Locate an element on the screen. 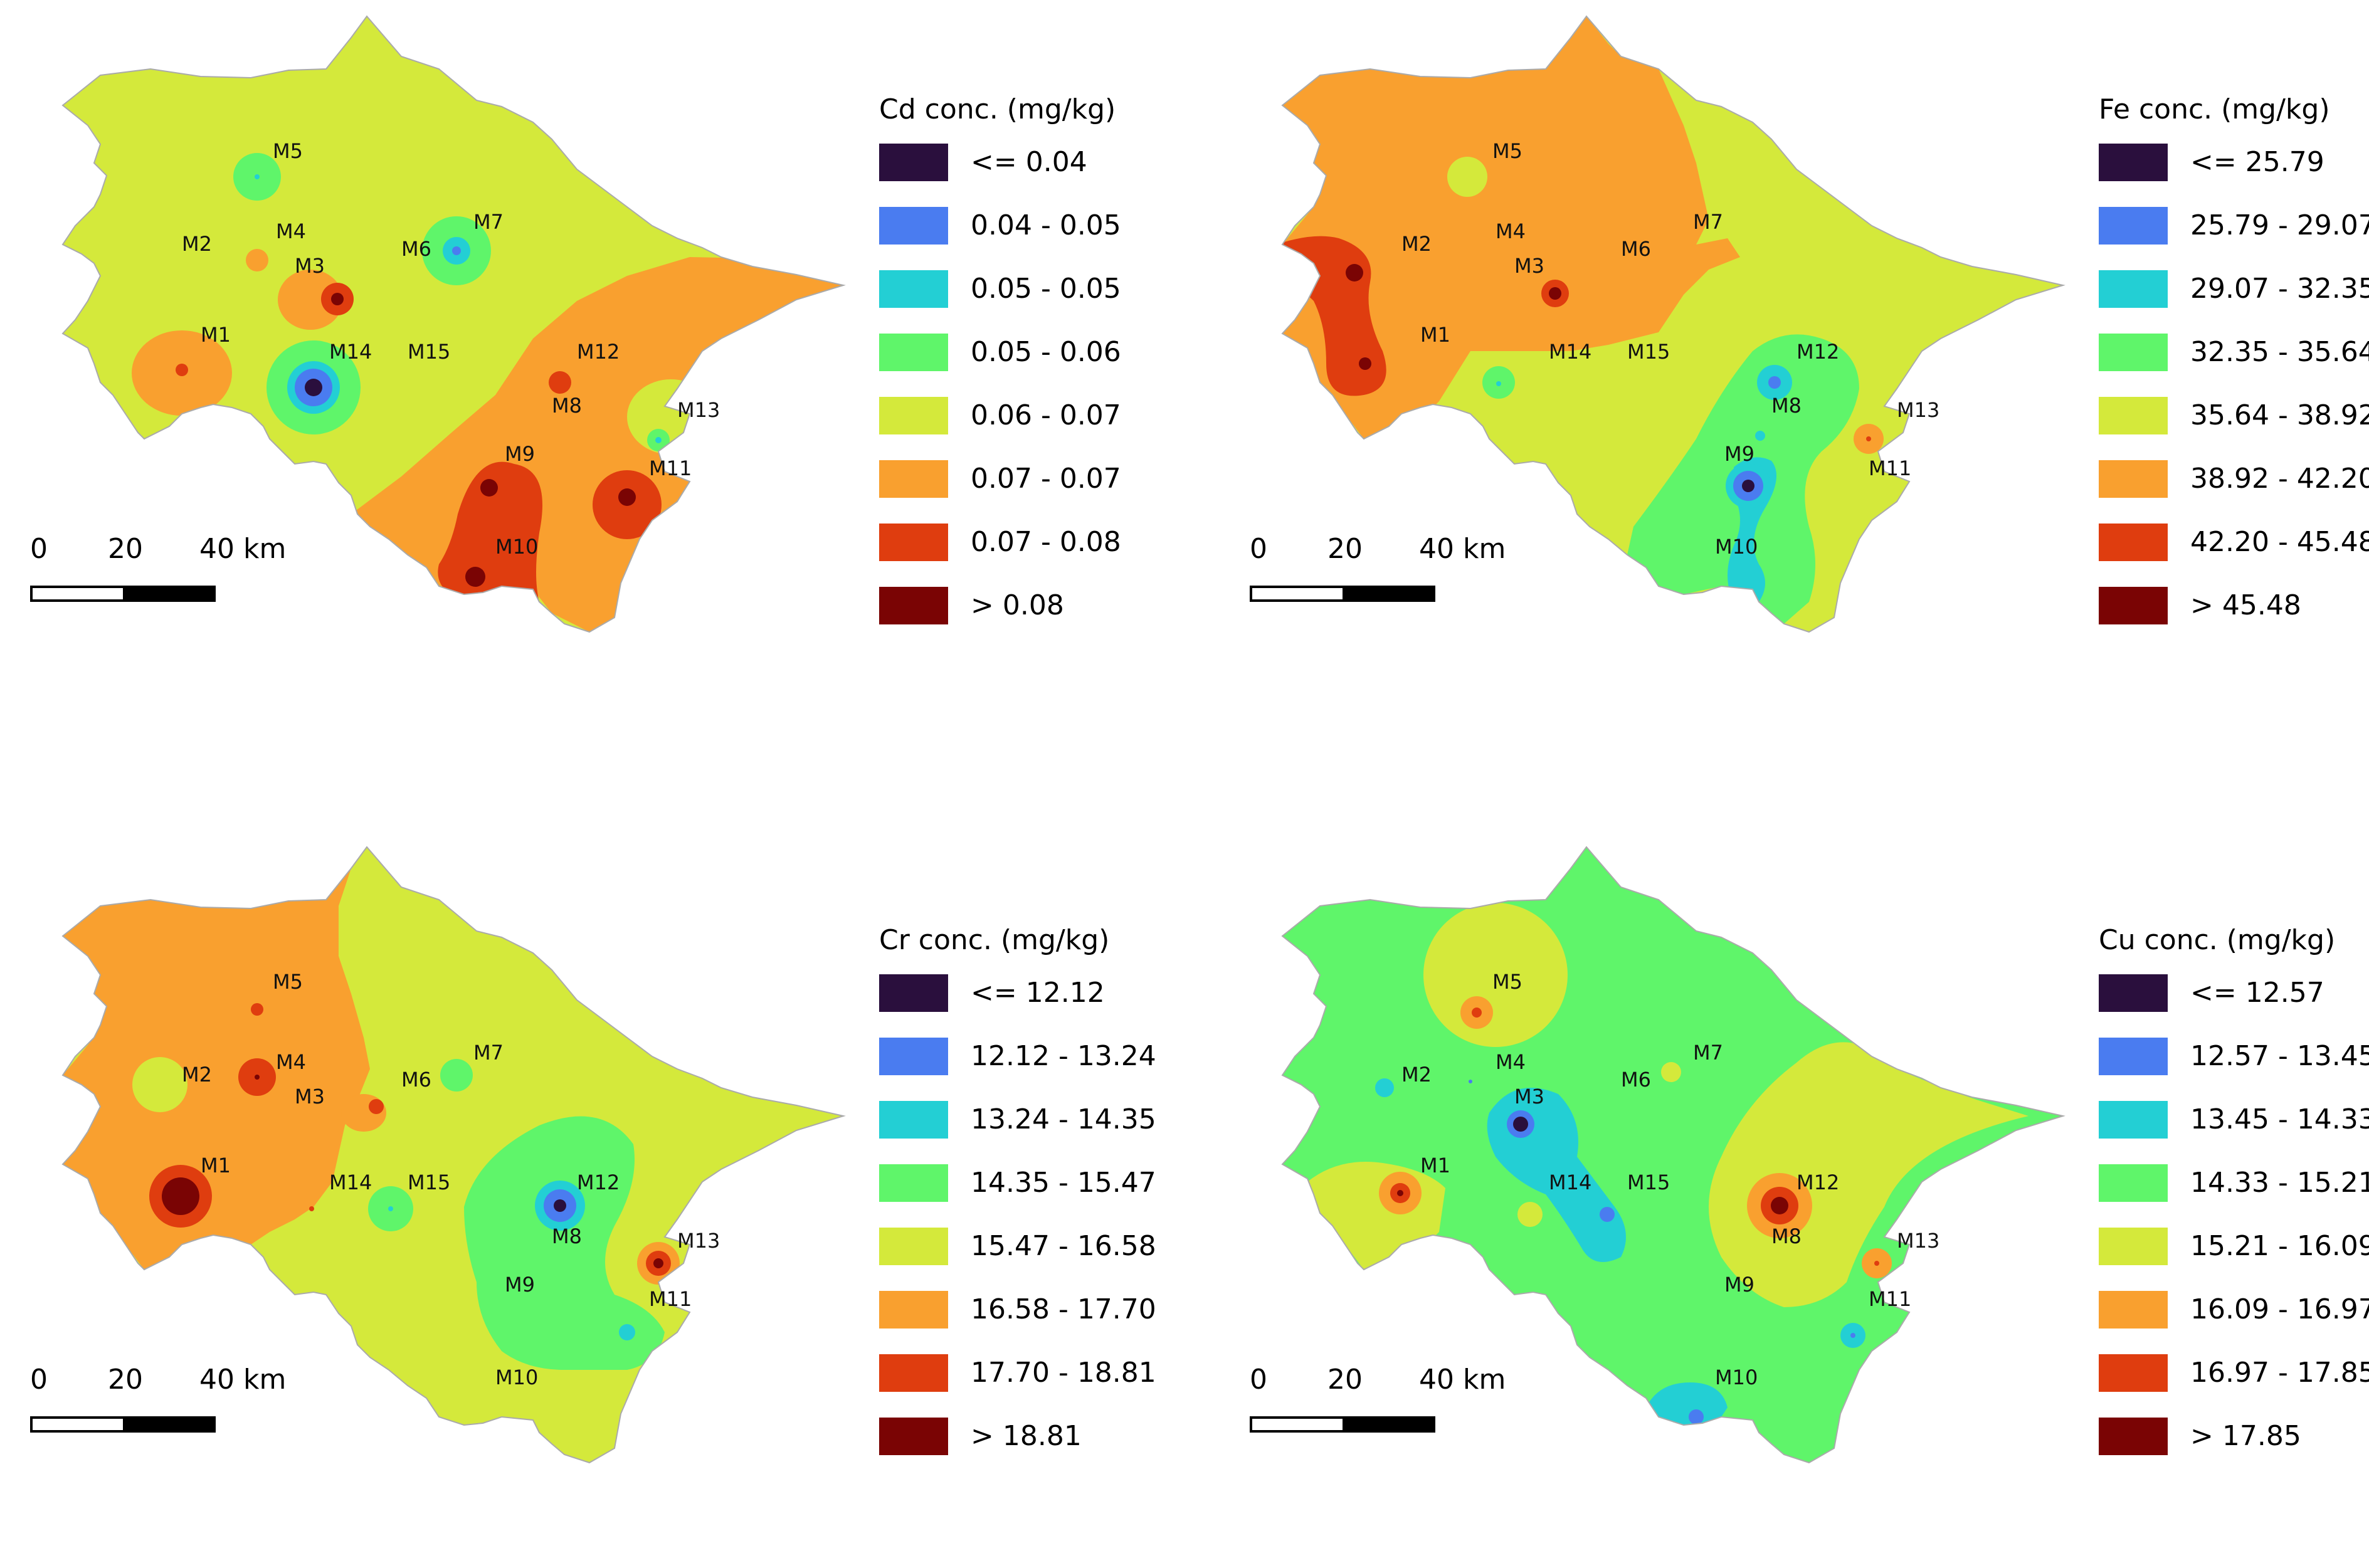  legend-label: 17.70 - 18.81 is located at coordinates (1063, 1373).